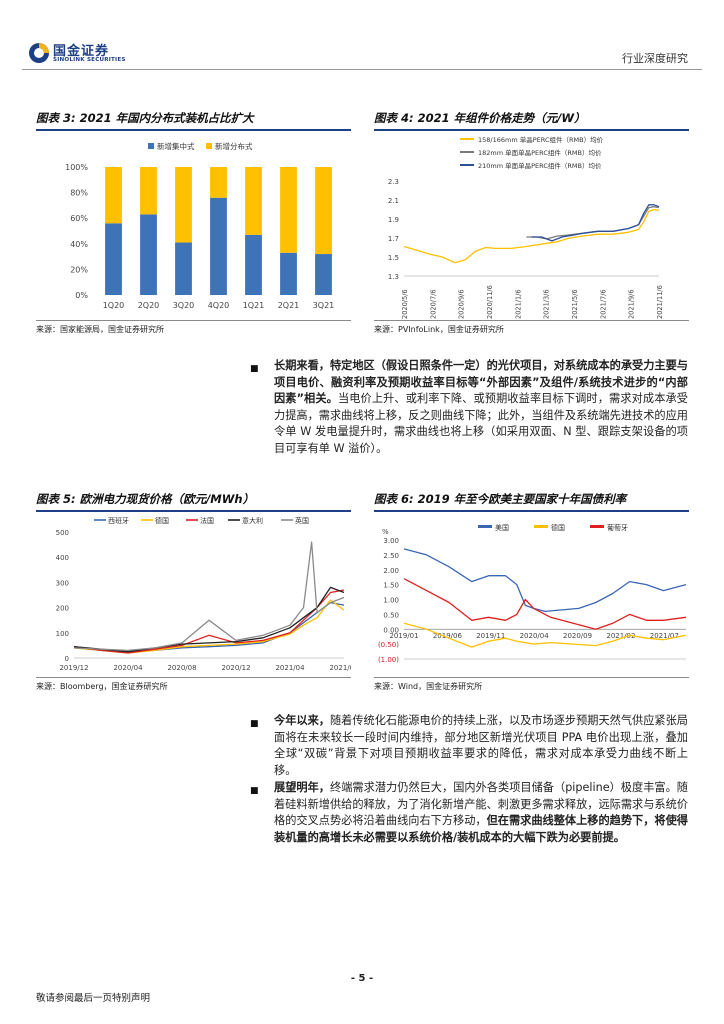 The image size is (724, 1024). Describe the element at coordinates (62, 634) in the screenshot. I see `y-tick-label: 100` at that location.